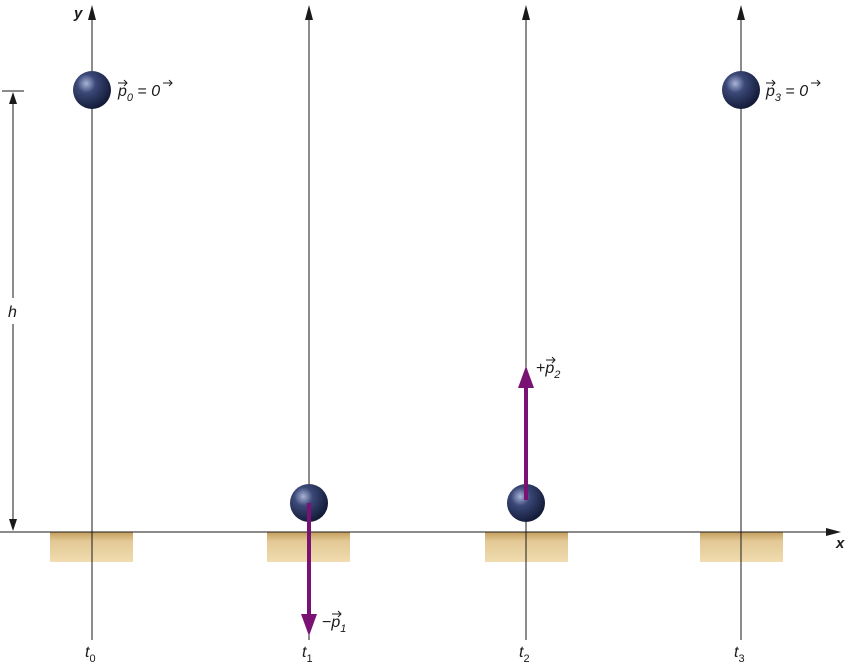 Image resolution: width=848 pixels, height=667 pixels. I want to click on svg-text: +p2, so click(548, 370).